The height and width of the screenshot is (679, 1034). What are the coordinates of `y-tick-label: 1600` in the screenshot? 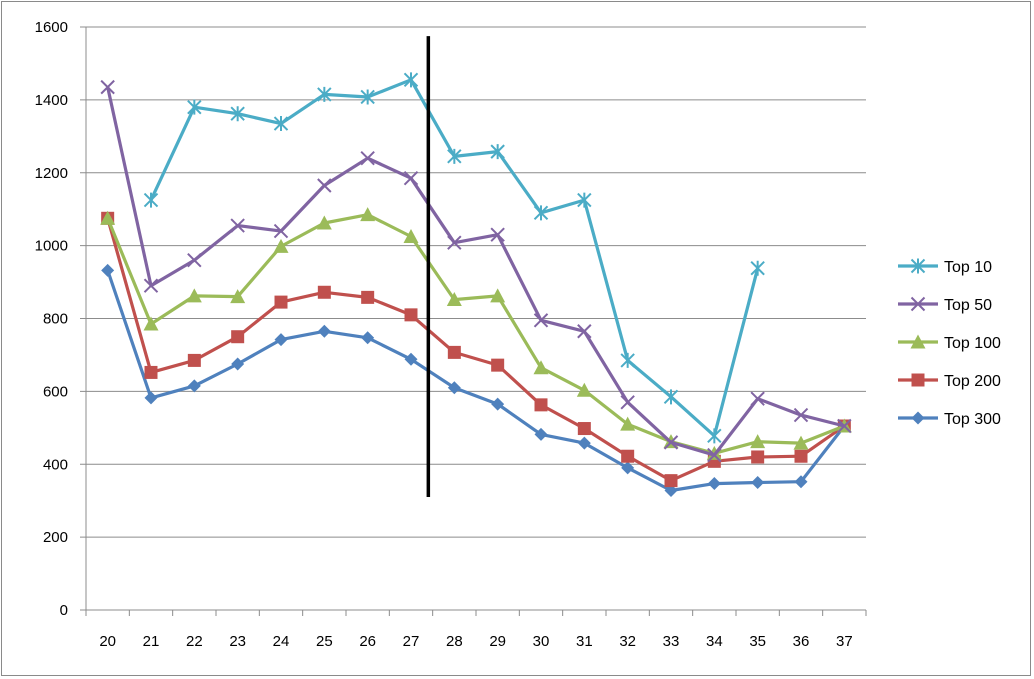 It's located at (51, 27).